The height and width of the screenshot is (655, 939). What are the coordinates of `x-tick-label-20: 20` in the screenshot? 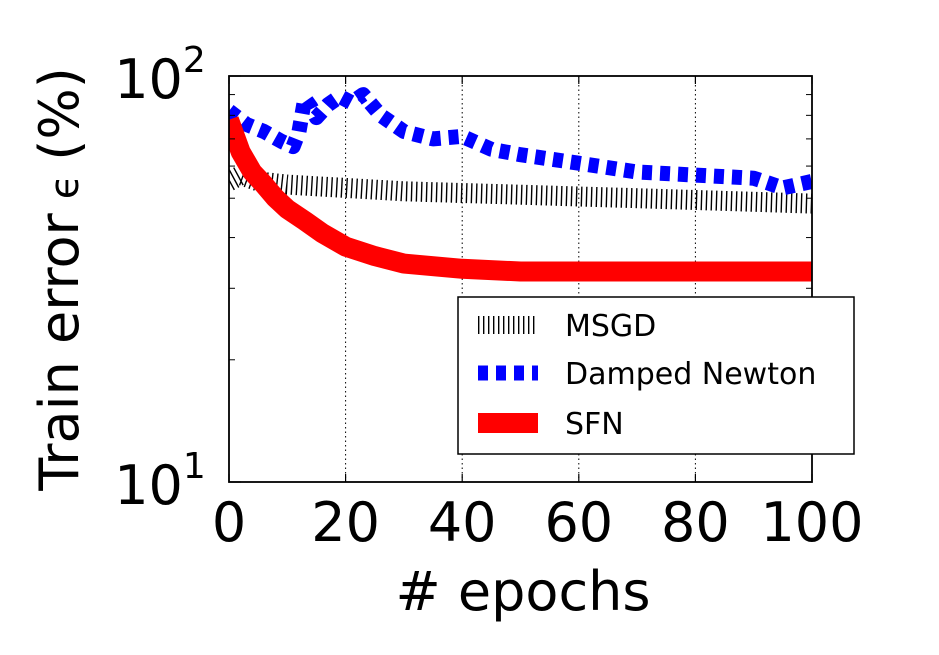 It's located at (345, 522).